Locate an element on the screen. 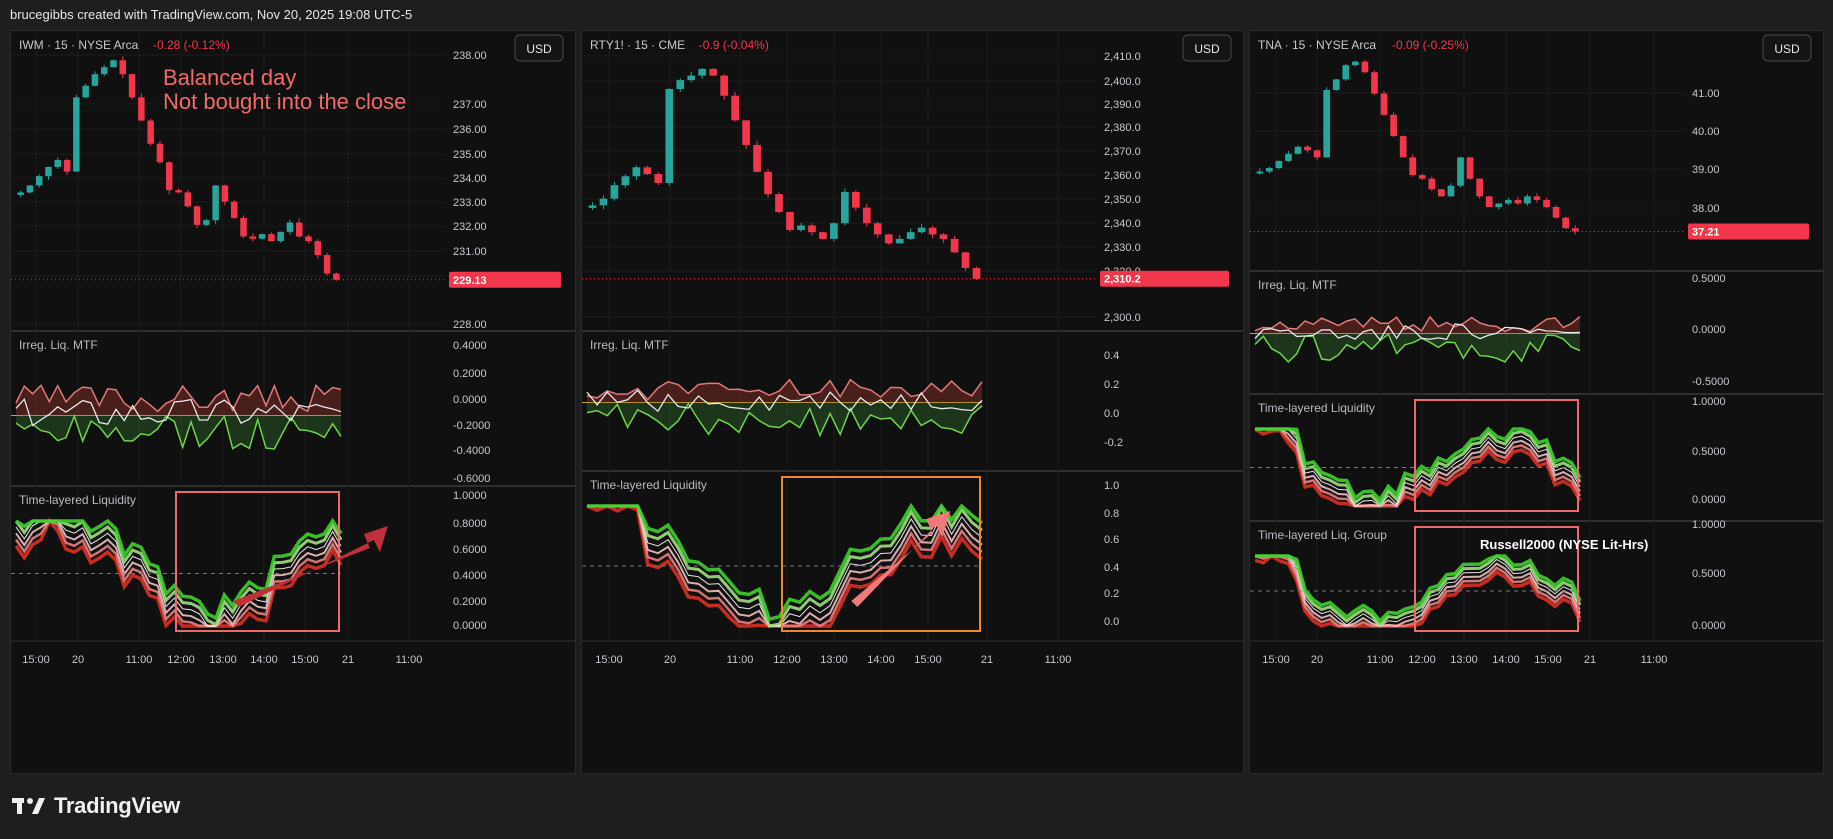 The image size is (1833, 839). liquidity-line-green is located at coordinates (784, 420).